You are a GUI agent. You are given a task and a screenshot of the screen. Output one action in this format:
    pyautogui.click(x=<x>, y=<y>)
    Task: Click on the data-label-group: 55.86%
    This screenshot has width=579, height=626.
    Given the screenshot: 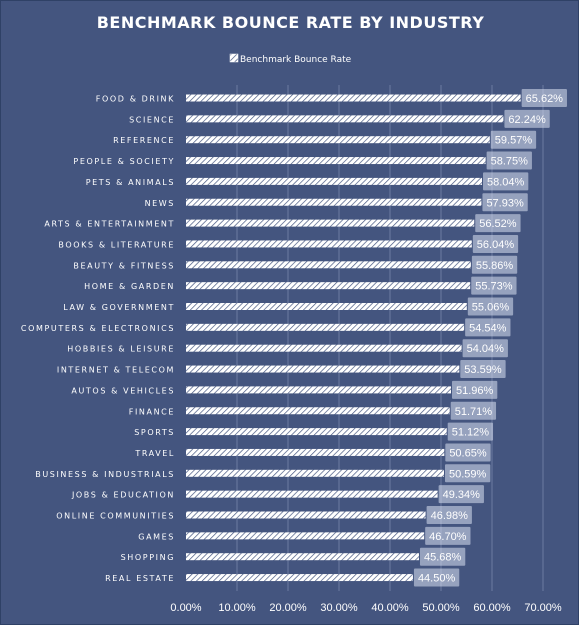 What is the action you would take?
    pyautogui.click(x=494, y=264)
    